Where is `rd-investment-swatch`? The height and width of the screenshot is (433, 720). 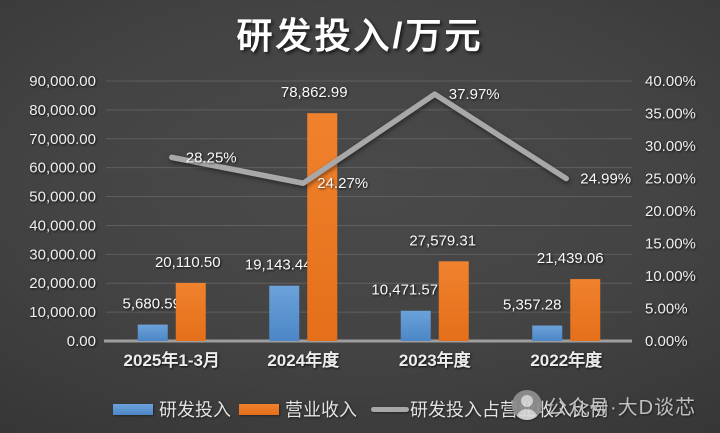 rd-investment-swatch is located at coordinates (133, 409).